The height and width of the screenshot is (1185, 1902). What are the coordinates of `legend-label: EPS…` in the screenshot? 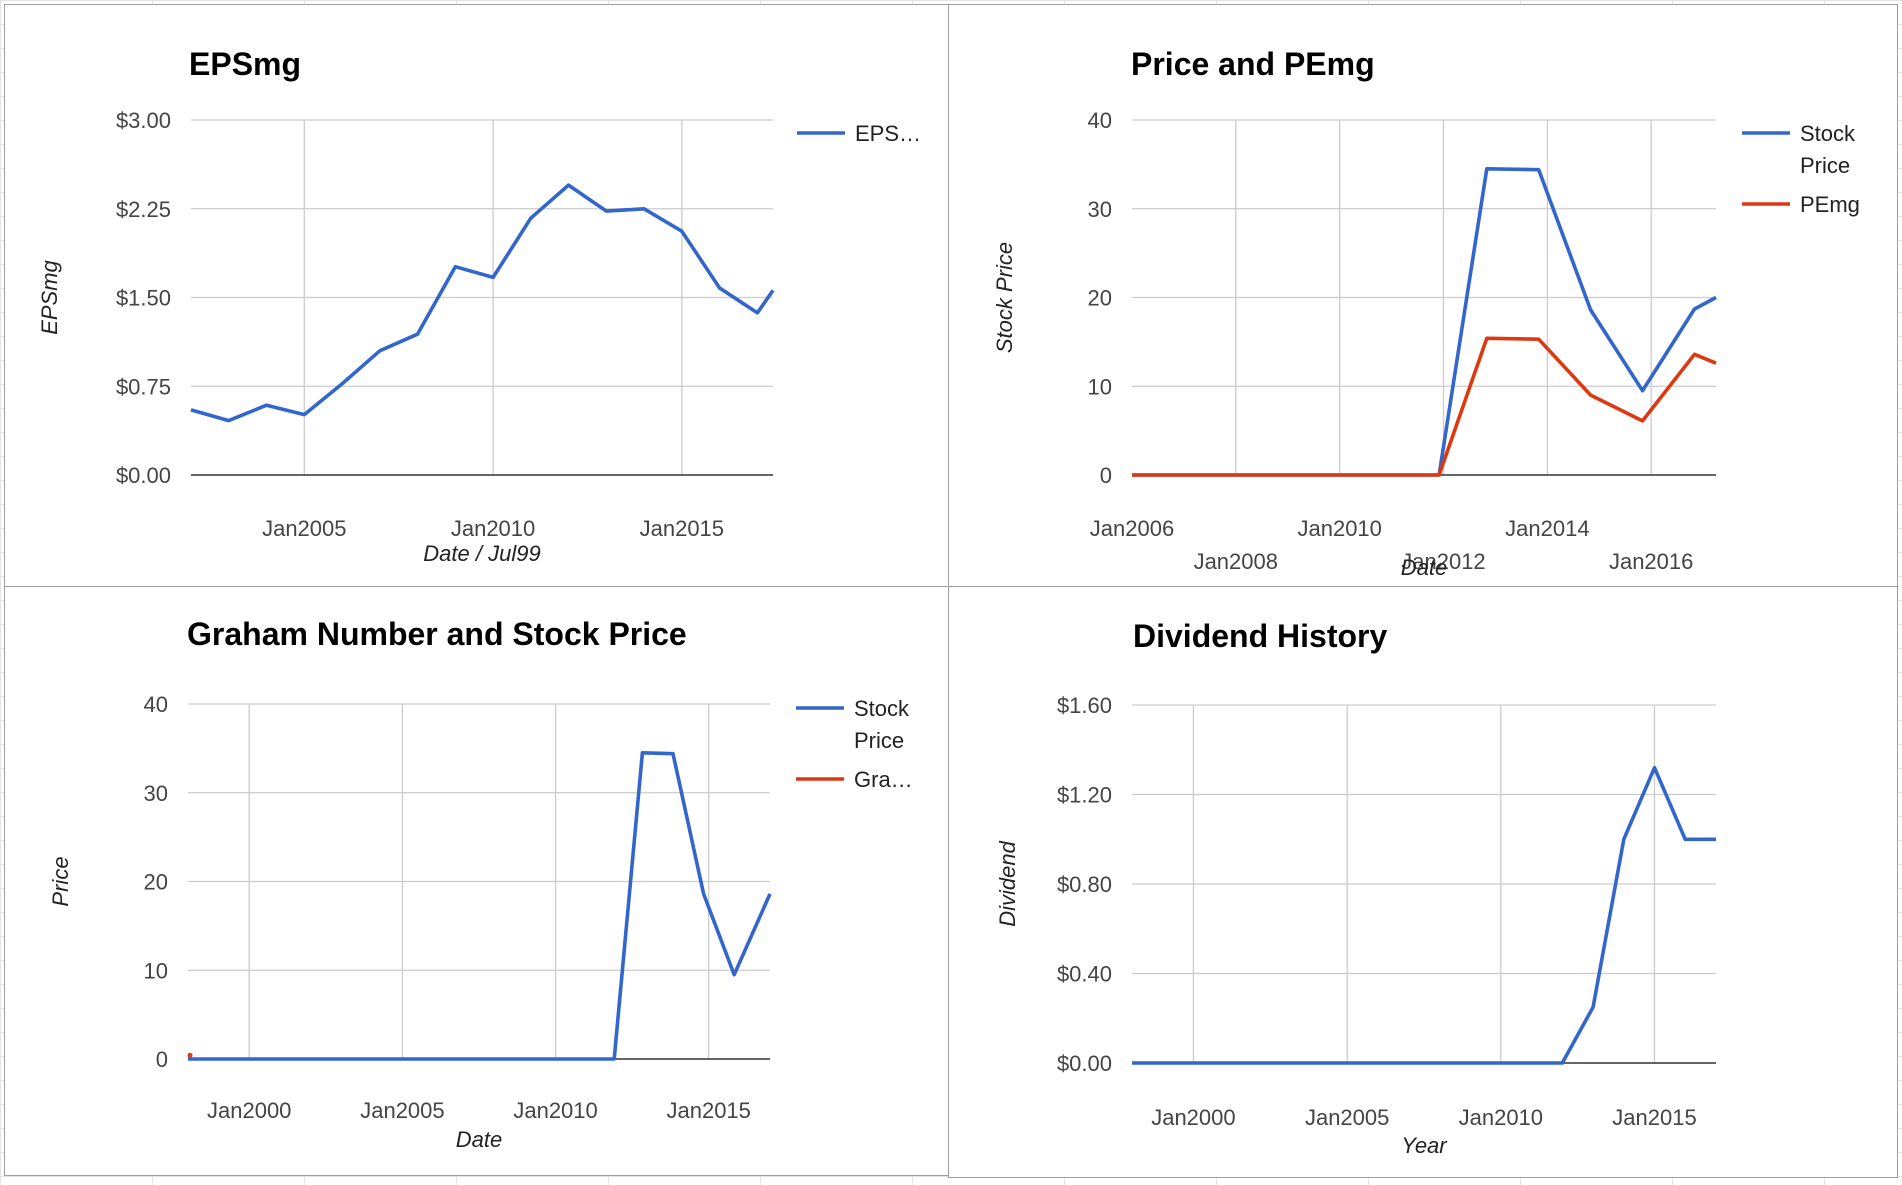 It's located at (888, 133).